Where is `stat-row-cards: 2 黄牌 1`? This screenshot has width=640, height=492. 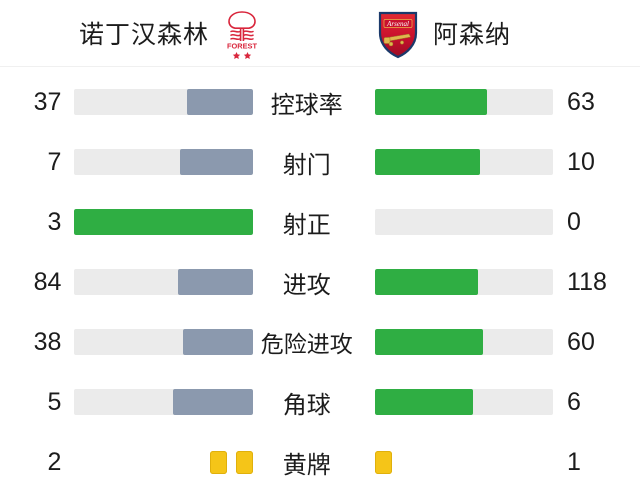 stat-row-cards: 2 黄牌 1 is located at coordinates (320, 462).